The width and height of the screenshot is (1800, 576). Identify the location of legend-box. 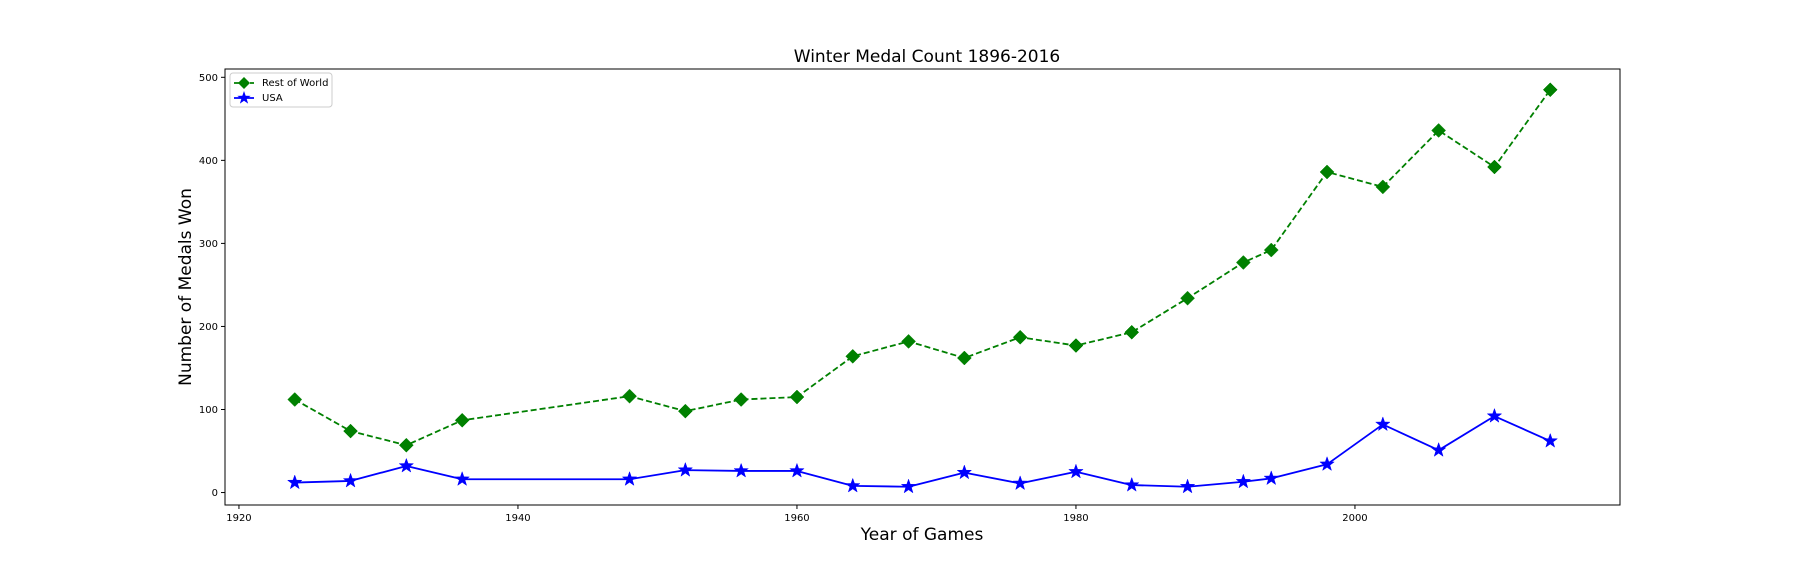
(281, 90).